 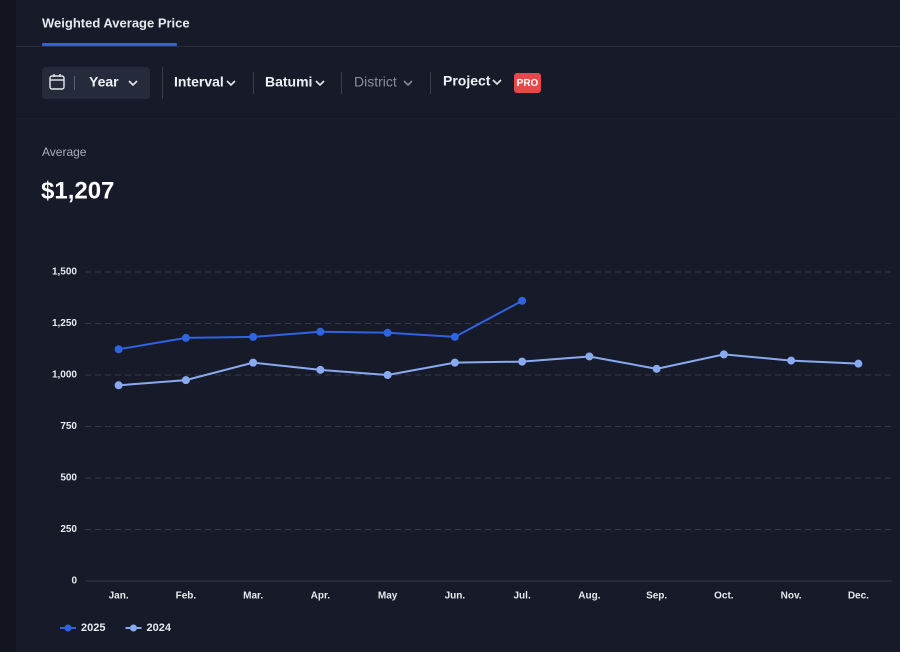 What do you see at coordinates (375, 82) in the screenshot?
I see `district-filter: District` at bounding box center [375, 82].